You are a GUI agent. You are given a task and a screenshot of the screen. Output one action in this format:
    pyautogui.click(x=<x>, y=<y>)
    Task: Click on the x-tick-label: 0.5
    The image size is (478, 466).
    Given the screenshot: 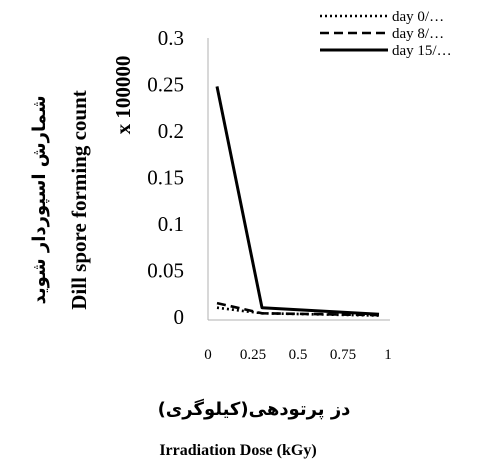 What is the action you would take?
    pyautogui.click(x=298, y=355)
    